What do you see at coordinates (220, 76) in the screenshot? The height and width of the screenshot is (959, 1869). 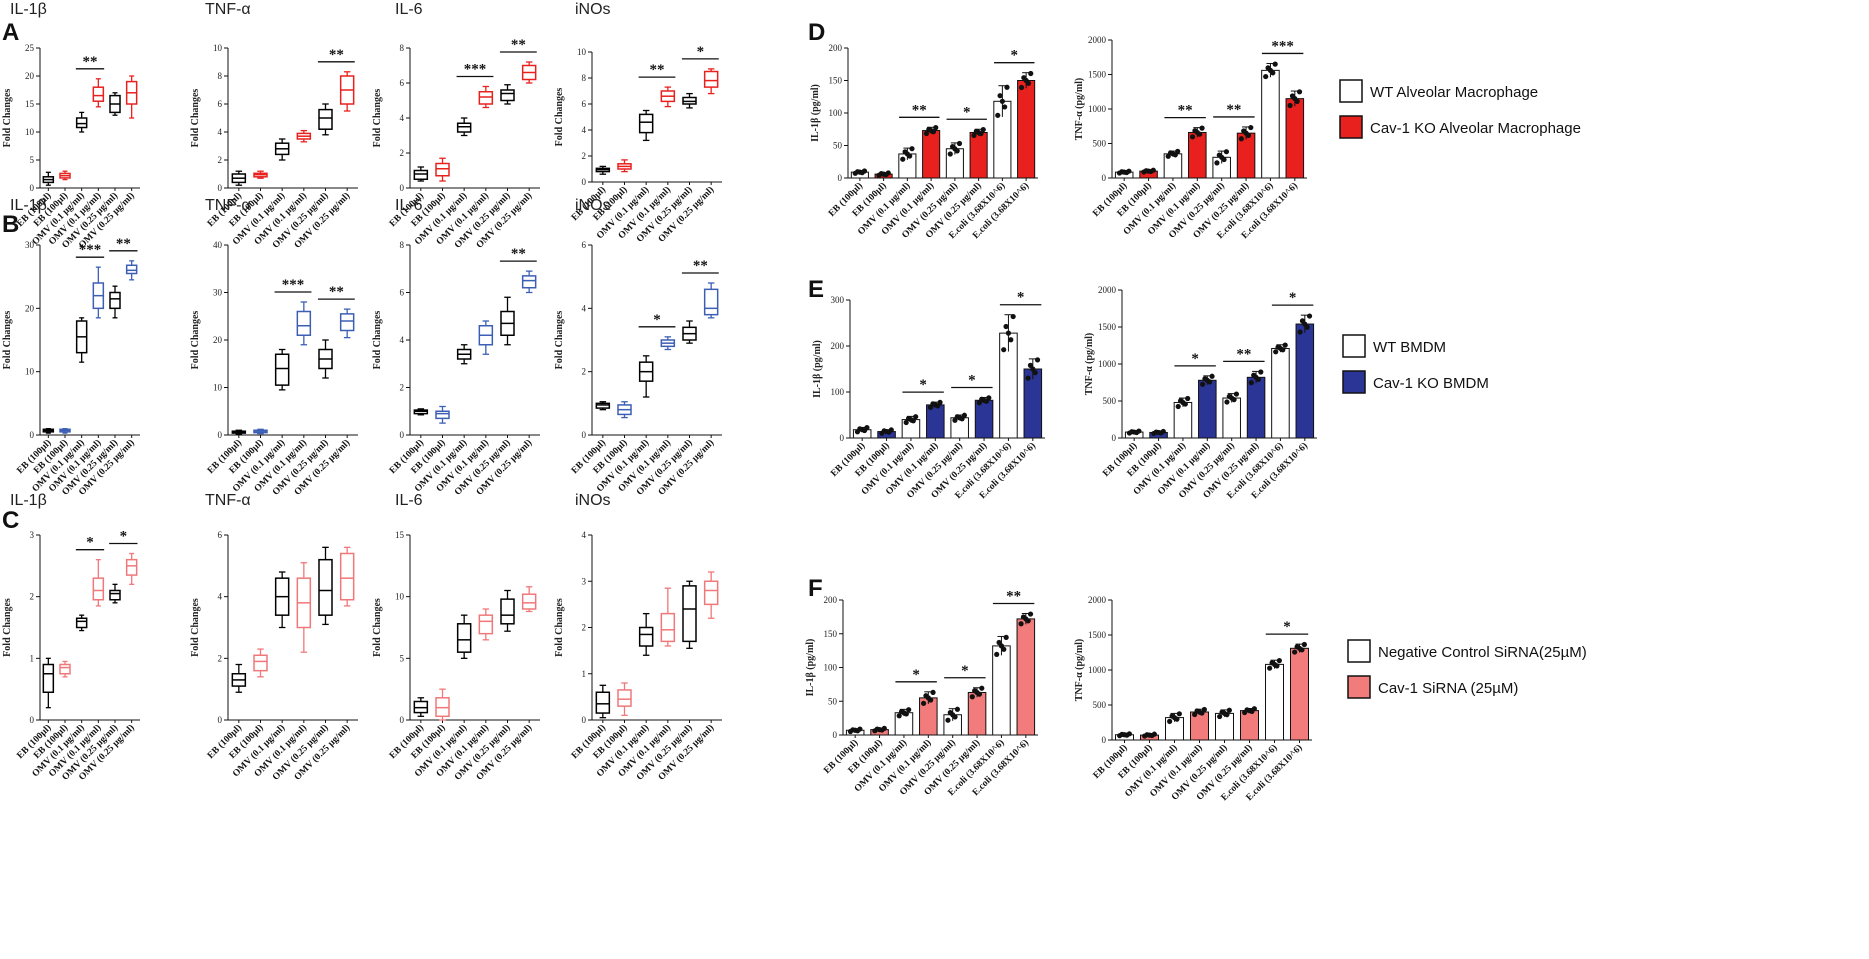 I see `y-tick-label: 8` at bounding box center [220, 76].